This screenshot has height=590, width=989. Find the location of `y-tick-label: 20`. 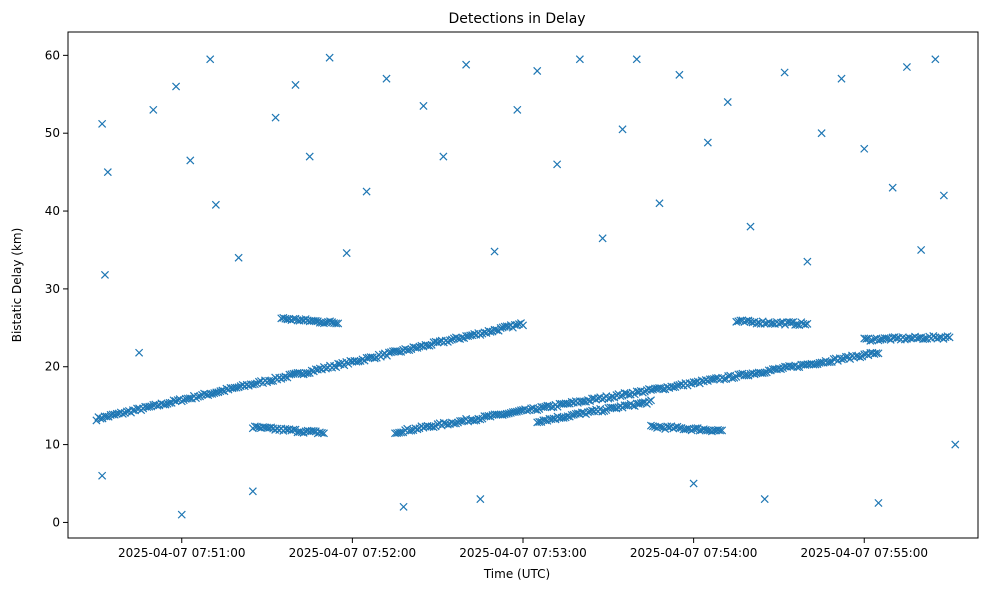

y-tick-label: 20 is located at coordinates (52, 367).